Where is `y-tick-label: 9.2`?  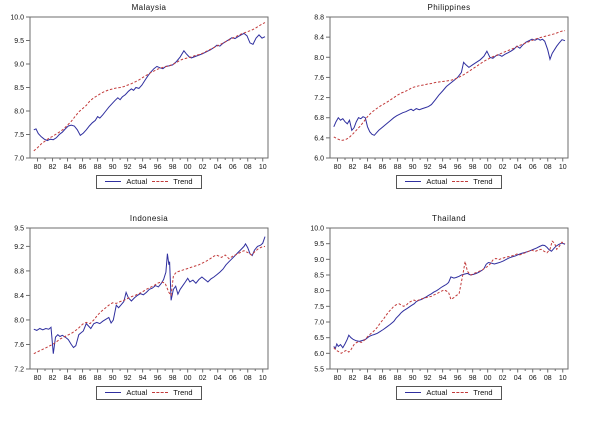
y-tick-label: 9.2 is located at coordinates (19, 247).